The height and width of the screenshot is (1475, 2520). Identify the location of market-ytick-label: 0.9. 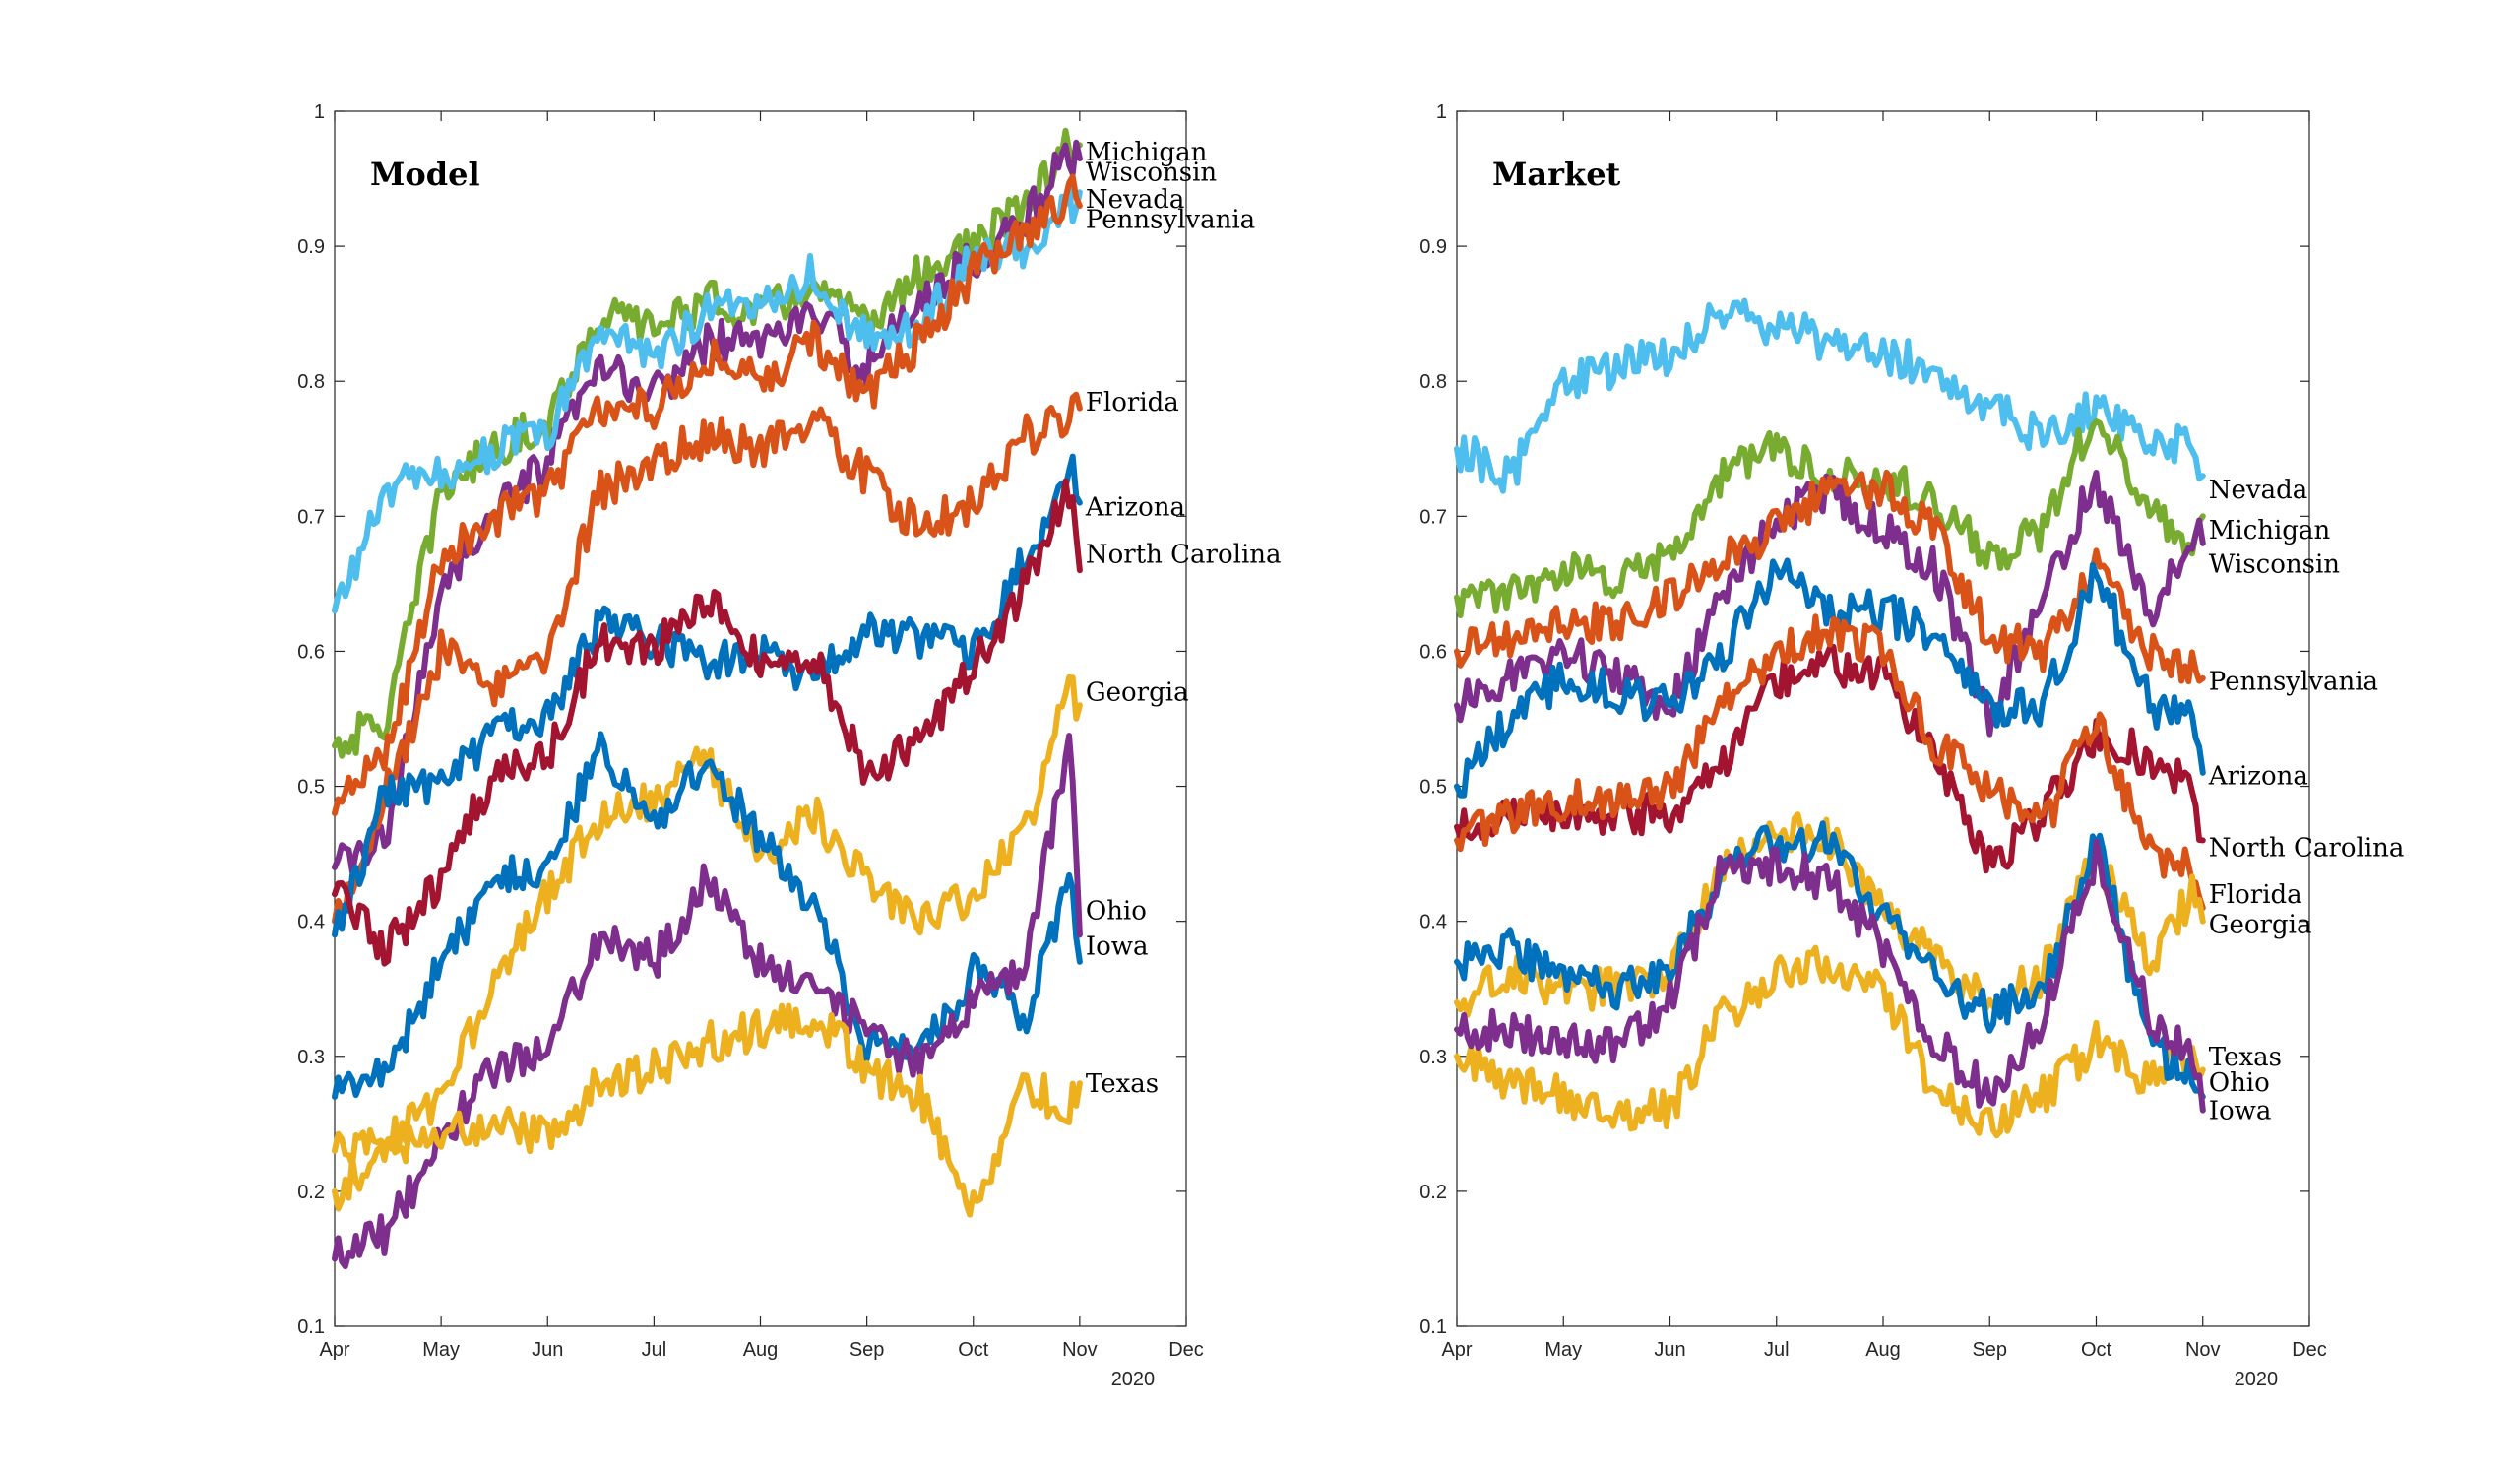
(1433, 247).